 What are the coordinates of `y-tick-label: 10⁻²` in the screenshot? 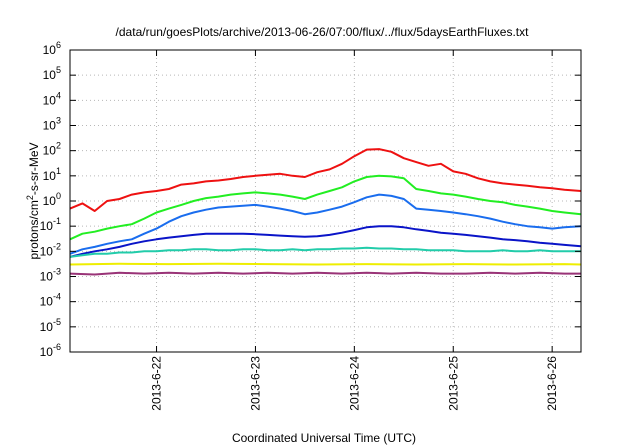 It's located at (50, 249).